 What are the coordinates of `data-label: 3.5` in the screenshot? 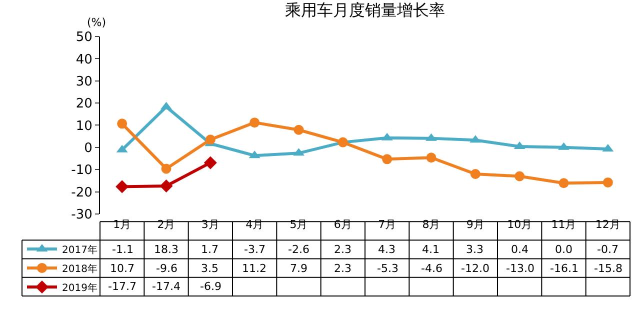 It's located at (209, 268).